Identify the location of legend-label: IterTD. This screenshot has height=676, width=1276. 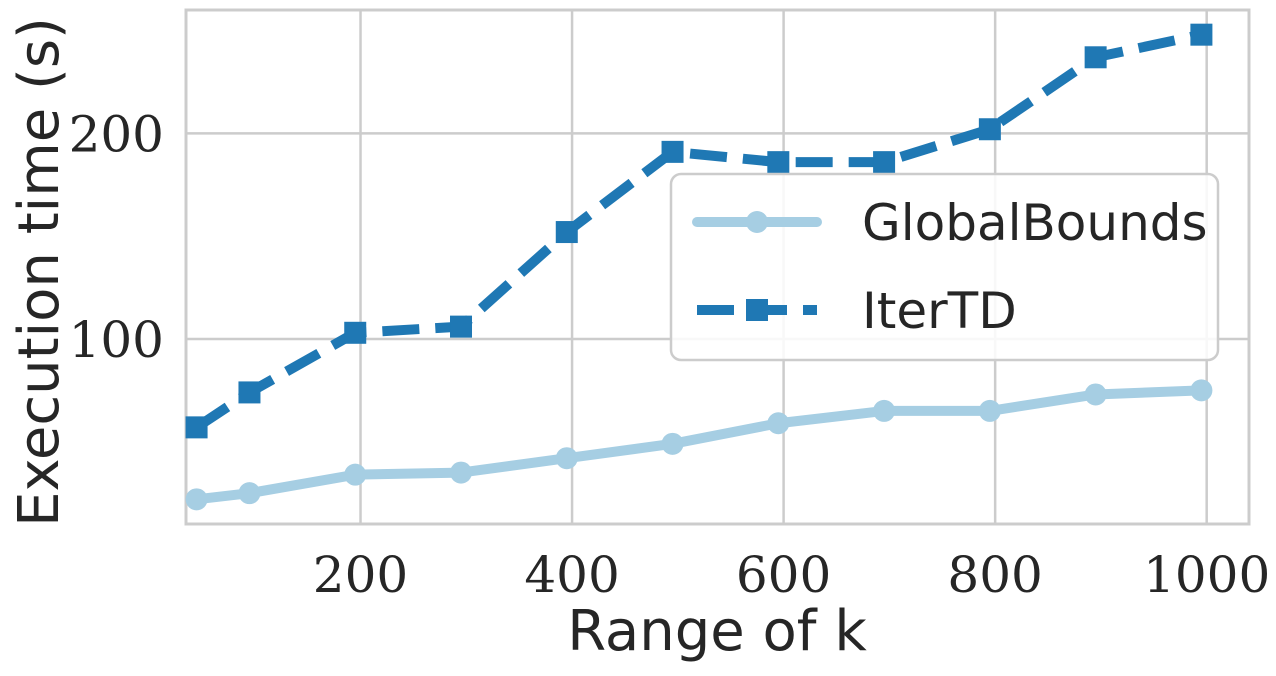
(939, 311).